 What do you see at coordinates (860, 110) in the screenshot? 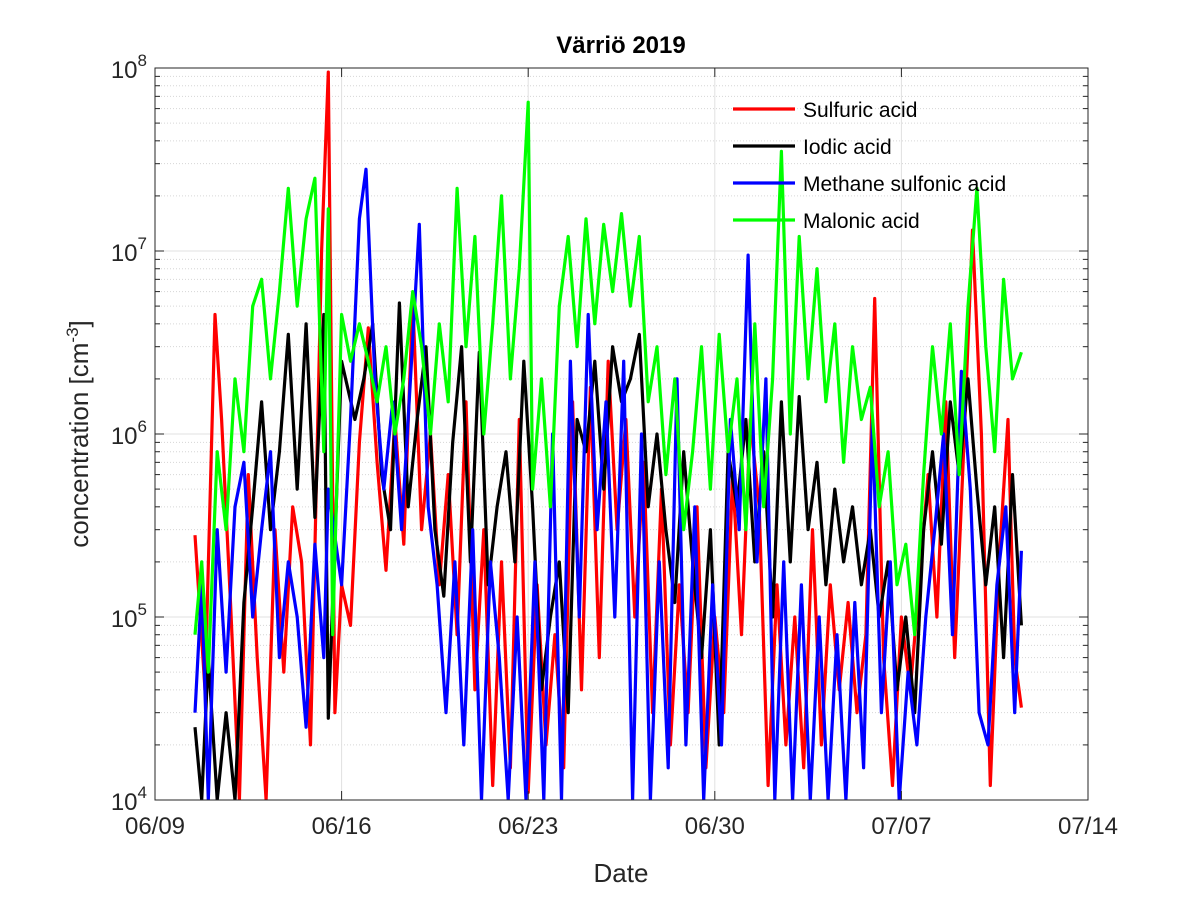
I see `legend-label-1: Sulfuric acid` at bounding box center [860, 110].